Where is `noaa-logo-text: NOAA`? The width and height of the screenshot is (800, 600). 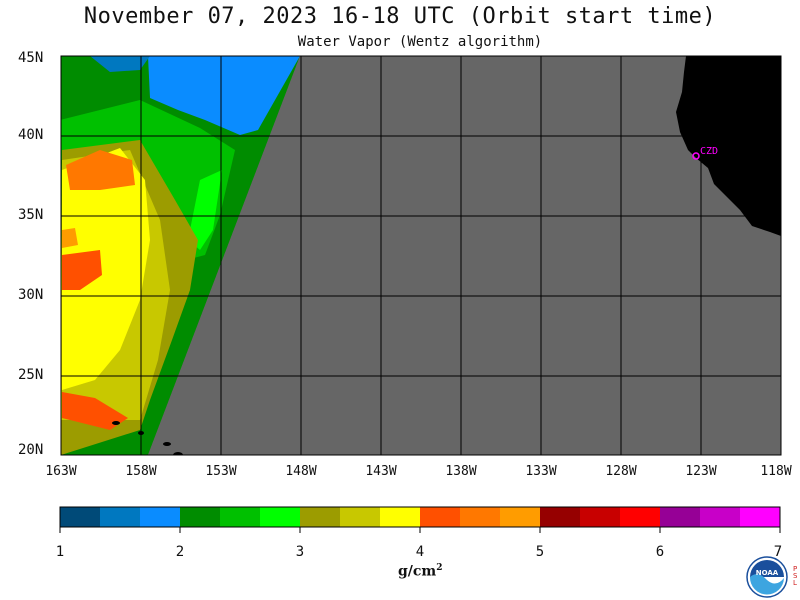
noaa-logo-text: NOAA is located at coordinates (767, 573).